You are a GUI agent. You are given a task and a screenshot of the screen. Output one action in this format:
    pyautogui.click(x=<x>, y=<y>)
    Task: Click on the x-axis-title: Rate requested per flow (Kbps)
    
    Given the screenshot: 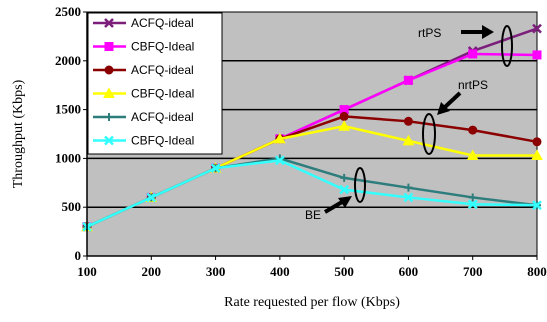 What is the action you would take?
    pyautogui.click(x=312, y=302)
    